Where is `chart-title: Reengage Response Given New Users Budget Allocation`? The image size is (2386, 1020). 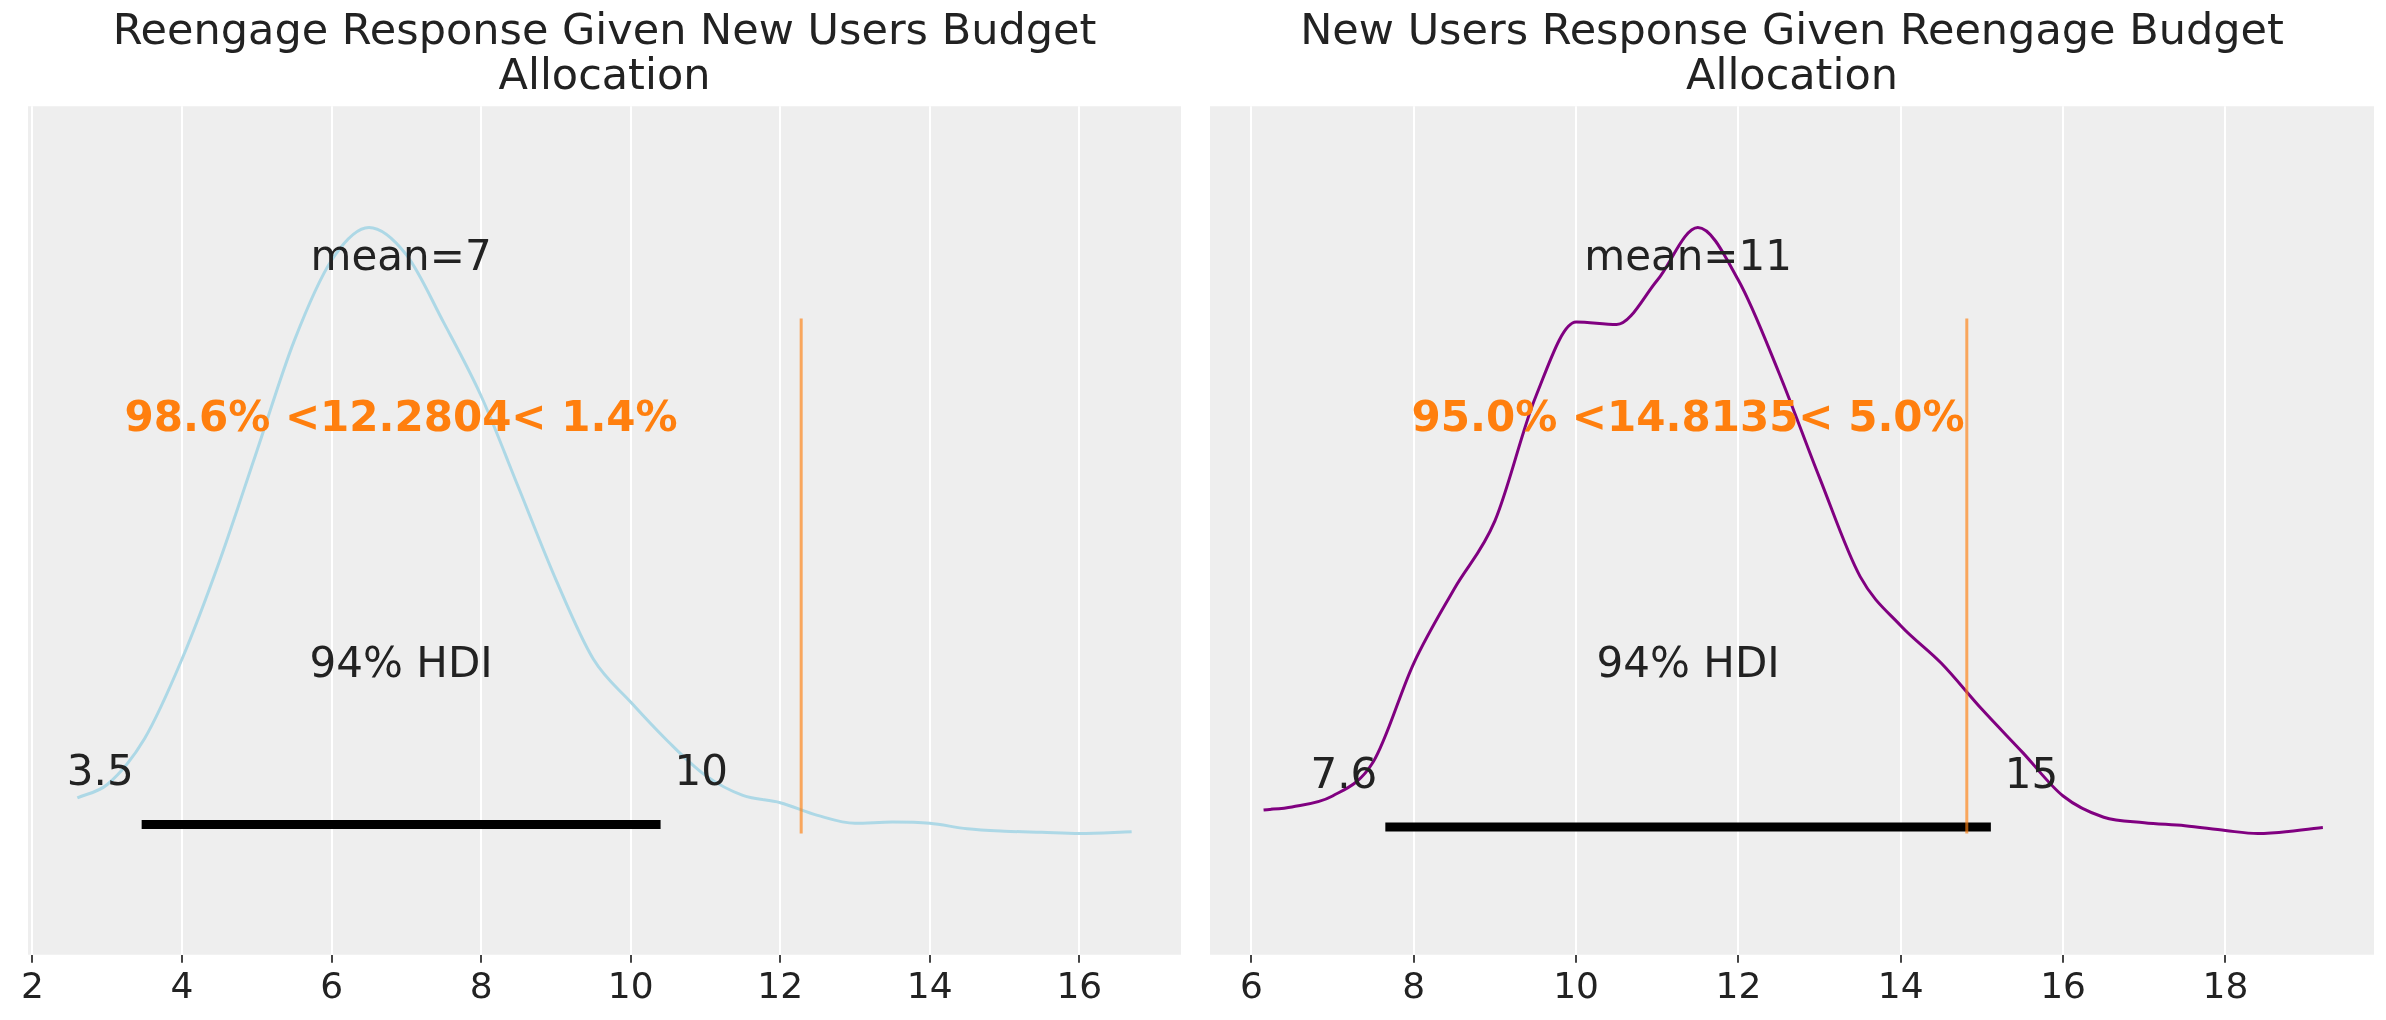 chart-title: Reengage Response Given New Users Budget Allocation is located at coordinates (604, 51).